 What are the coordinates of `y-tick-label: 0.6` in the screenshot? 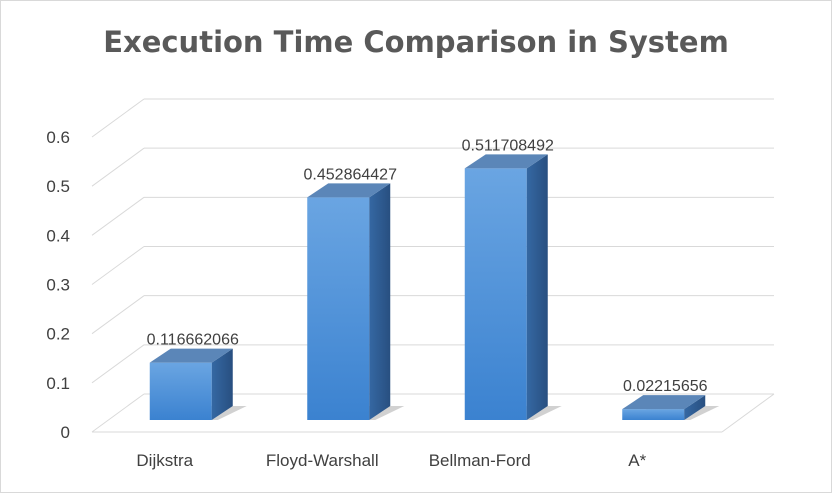 It's located at (58, 137).